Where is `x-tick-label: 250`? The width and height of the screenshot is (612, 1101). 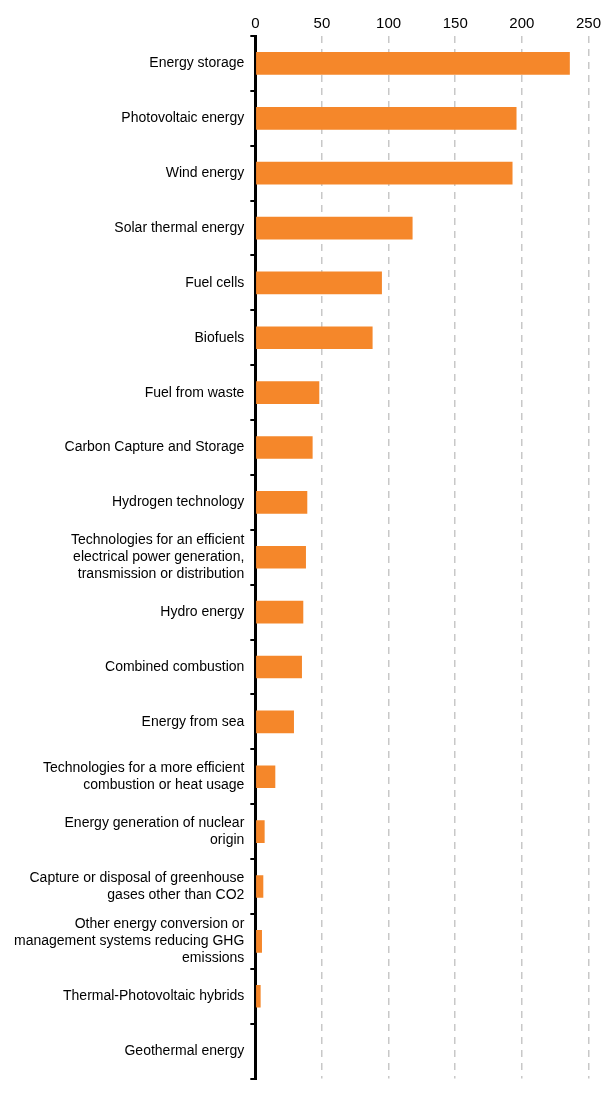 x-tick-label: 250 is located at coordinates (588, 23).